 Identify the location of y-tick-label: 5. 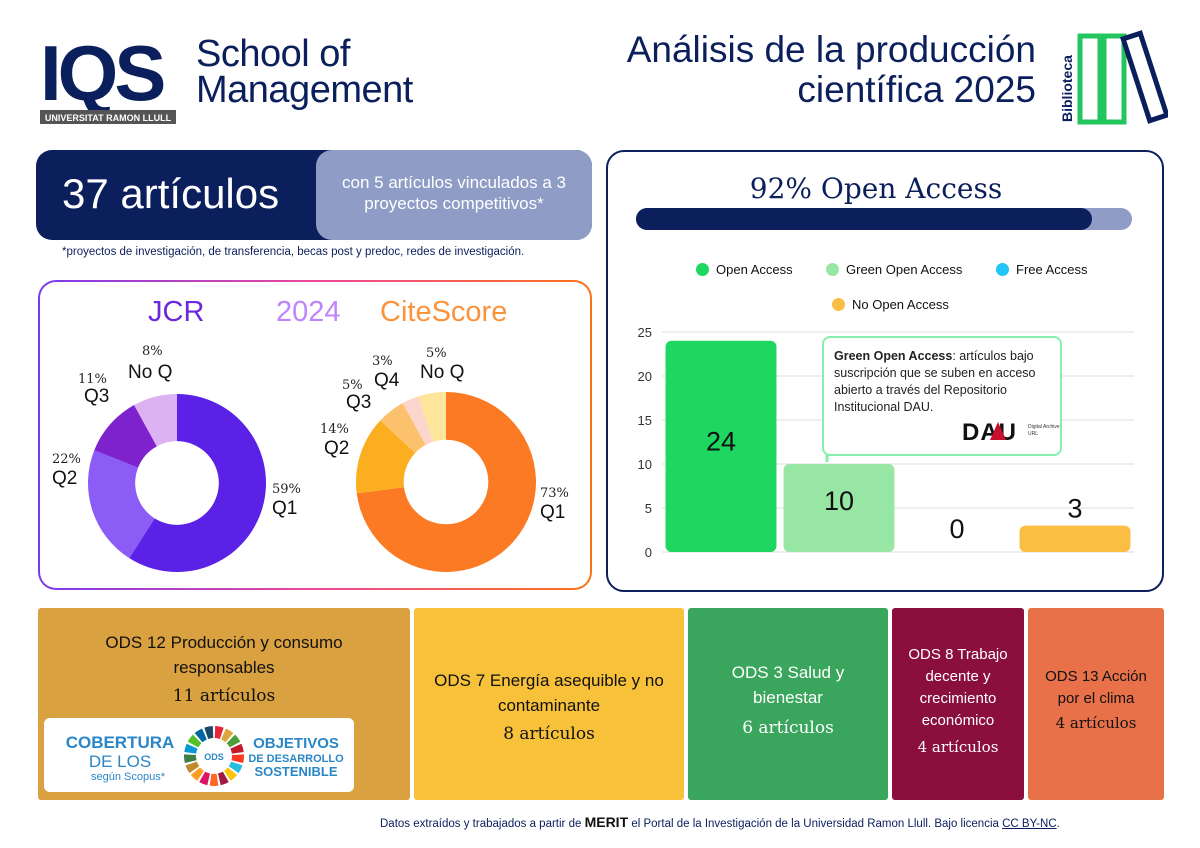
(648, 508).